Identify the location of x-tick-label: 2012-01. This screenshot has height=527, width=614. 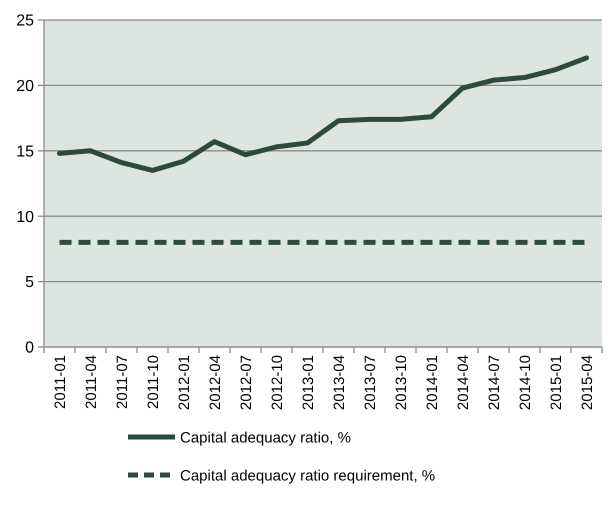
(184, 382).